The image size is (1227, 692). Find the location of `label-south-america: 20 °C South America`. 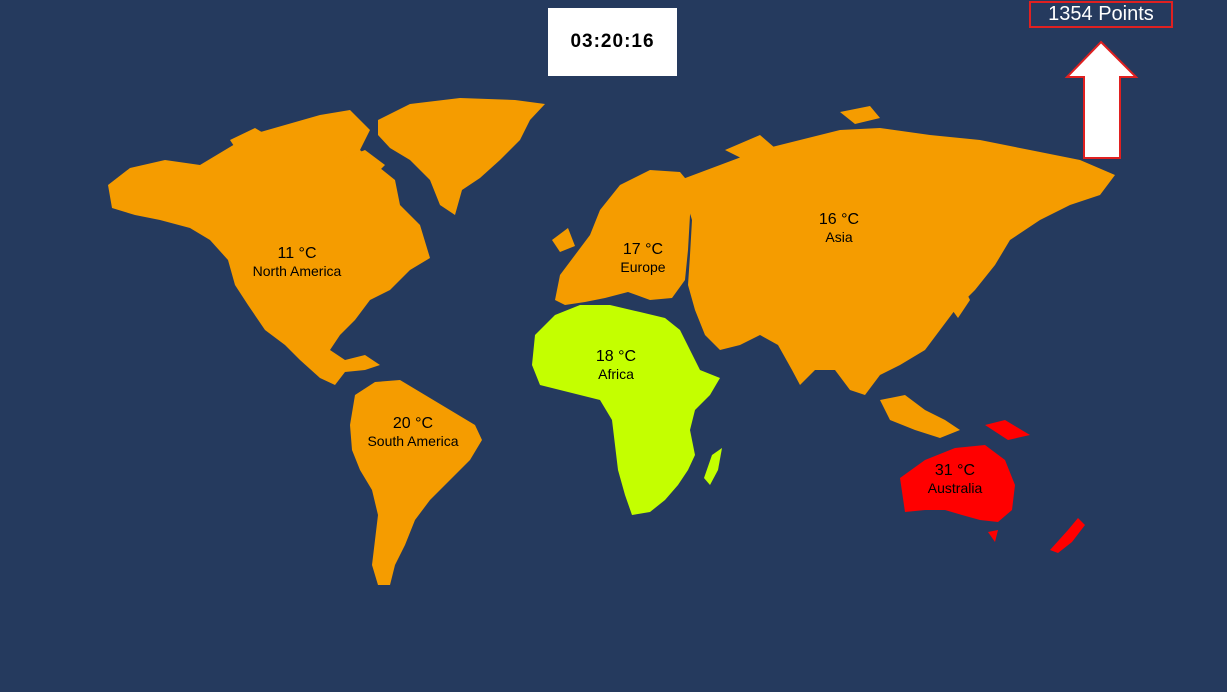

label-south-america: 20 °C South America is located at coordinates (412, 432).